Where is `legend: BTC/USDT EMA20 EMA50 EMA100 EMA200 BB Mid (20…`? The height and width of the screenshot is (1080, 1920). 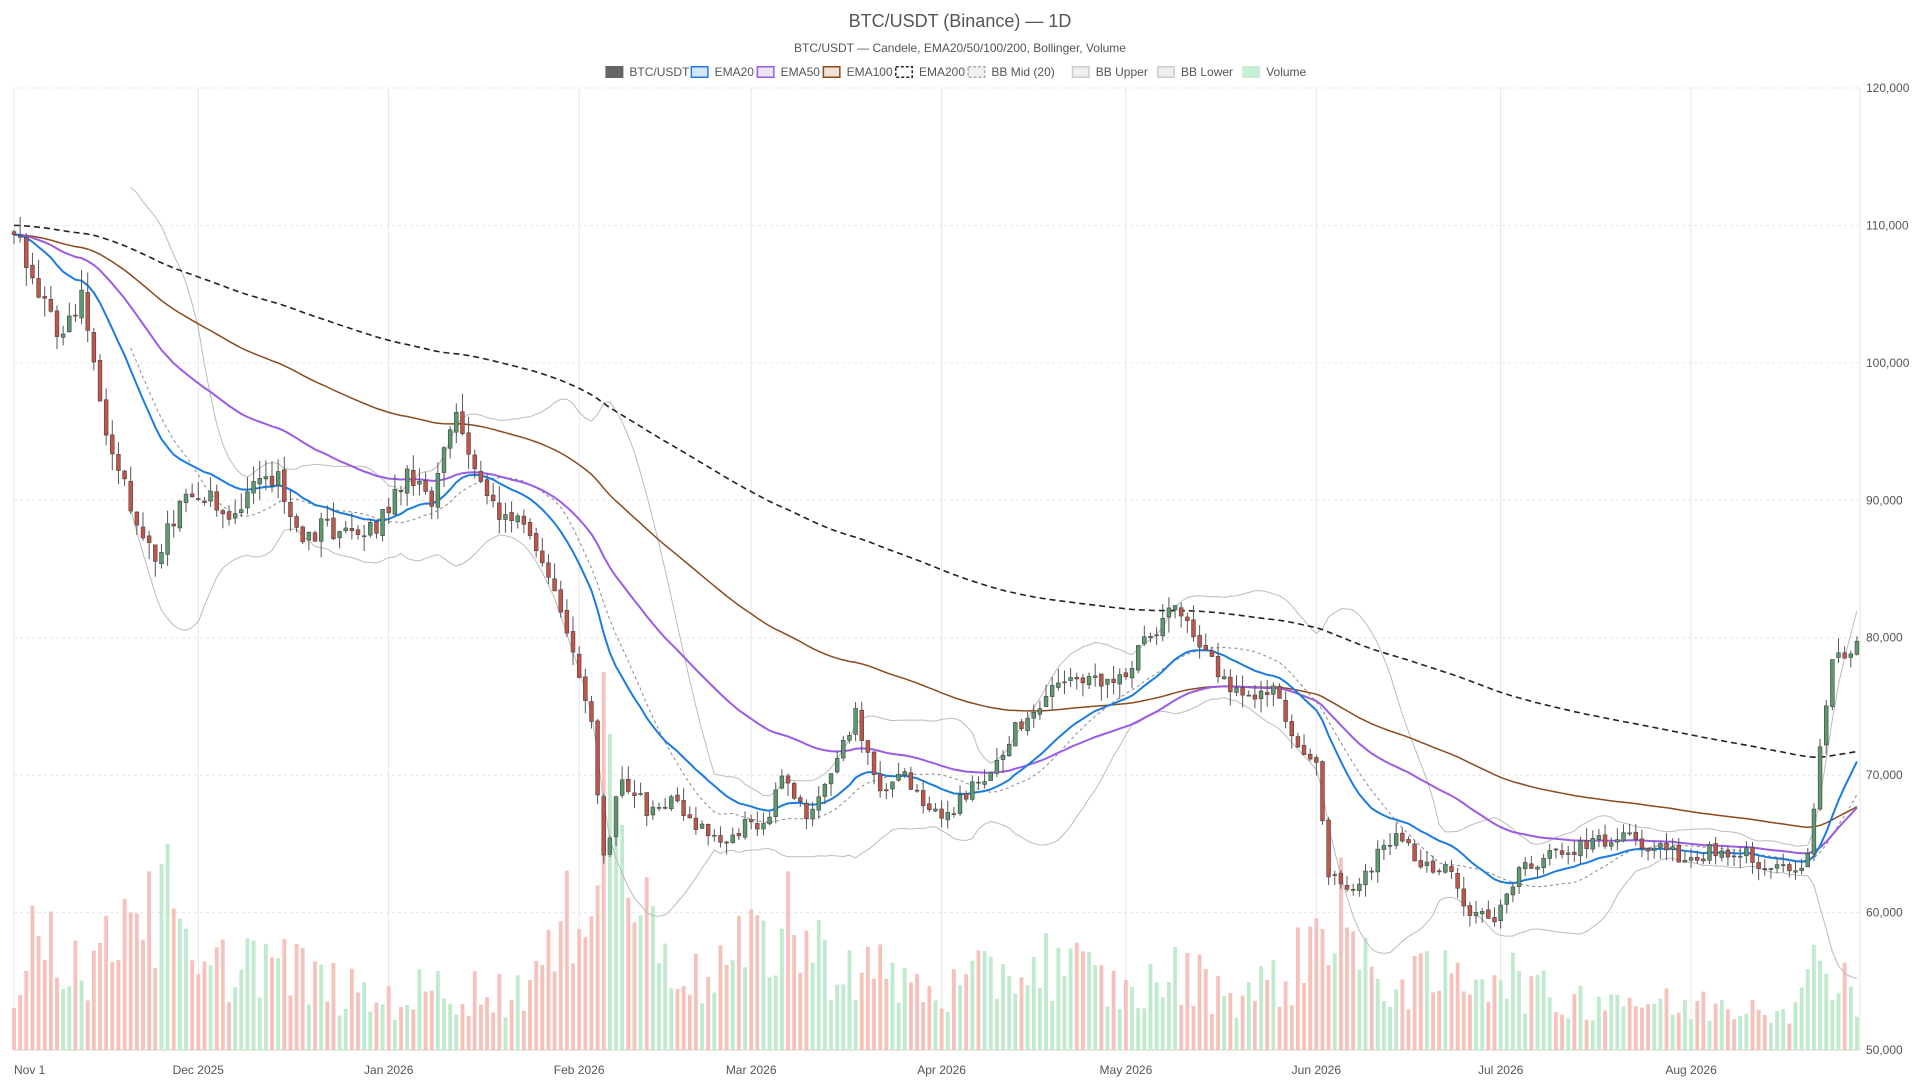 legend: BTC/USDT EMA20 EMA50 EMA100 EMA200 BB Mid (20… is located at coordinates (956, 72).